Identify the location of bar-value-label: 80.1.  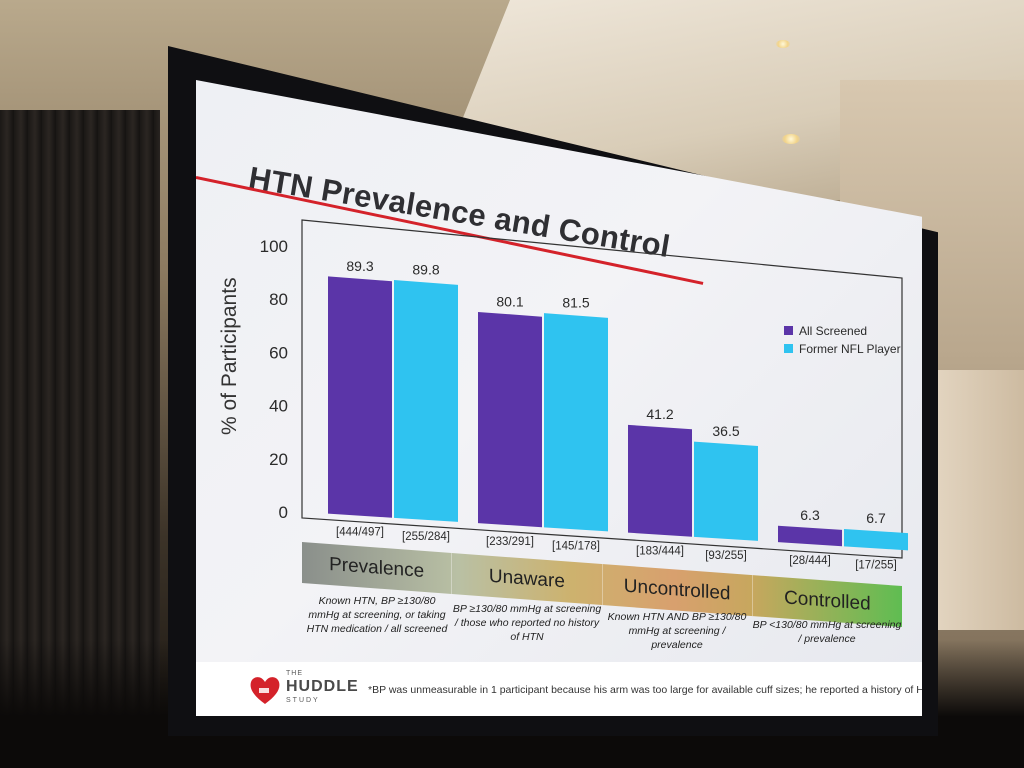
(509, 301).